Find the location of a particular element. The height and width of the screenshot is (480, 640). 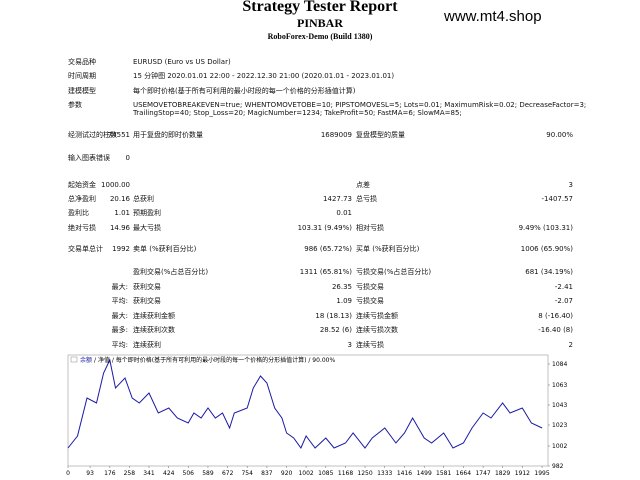

x-tick-label: 589 is located at coordinates (208, 473).